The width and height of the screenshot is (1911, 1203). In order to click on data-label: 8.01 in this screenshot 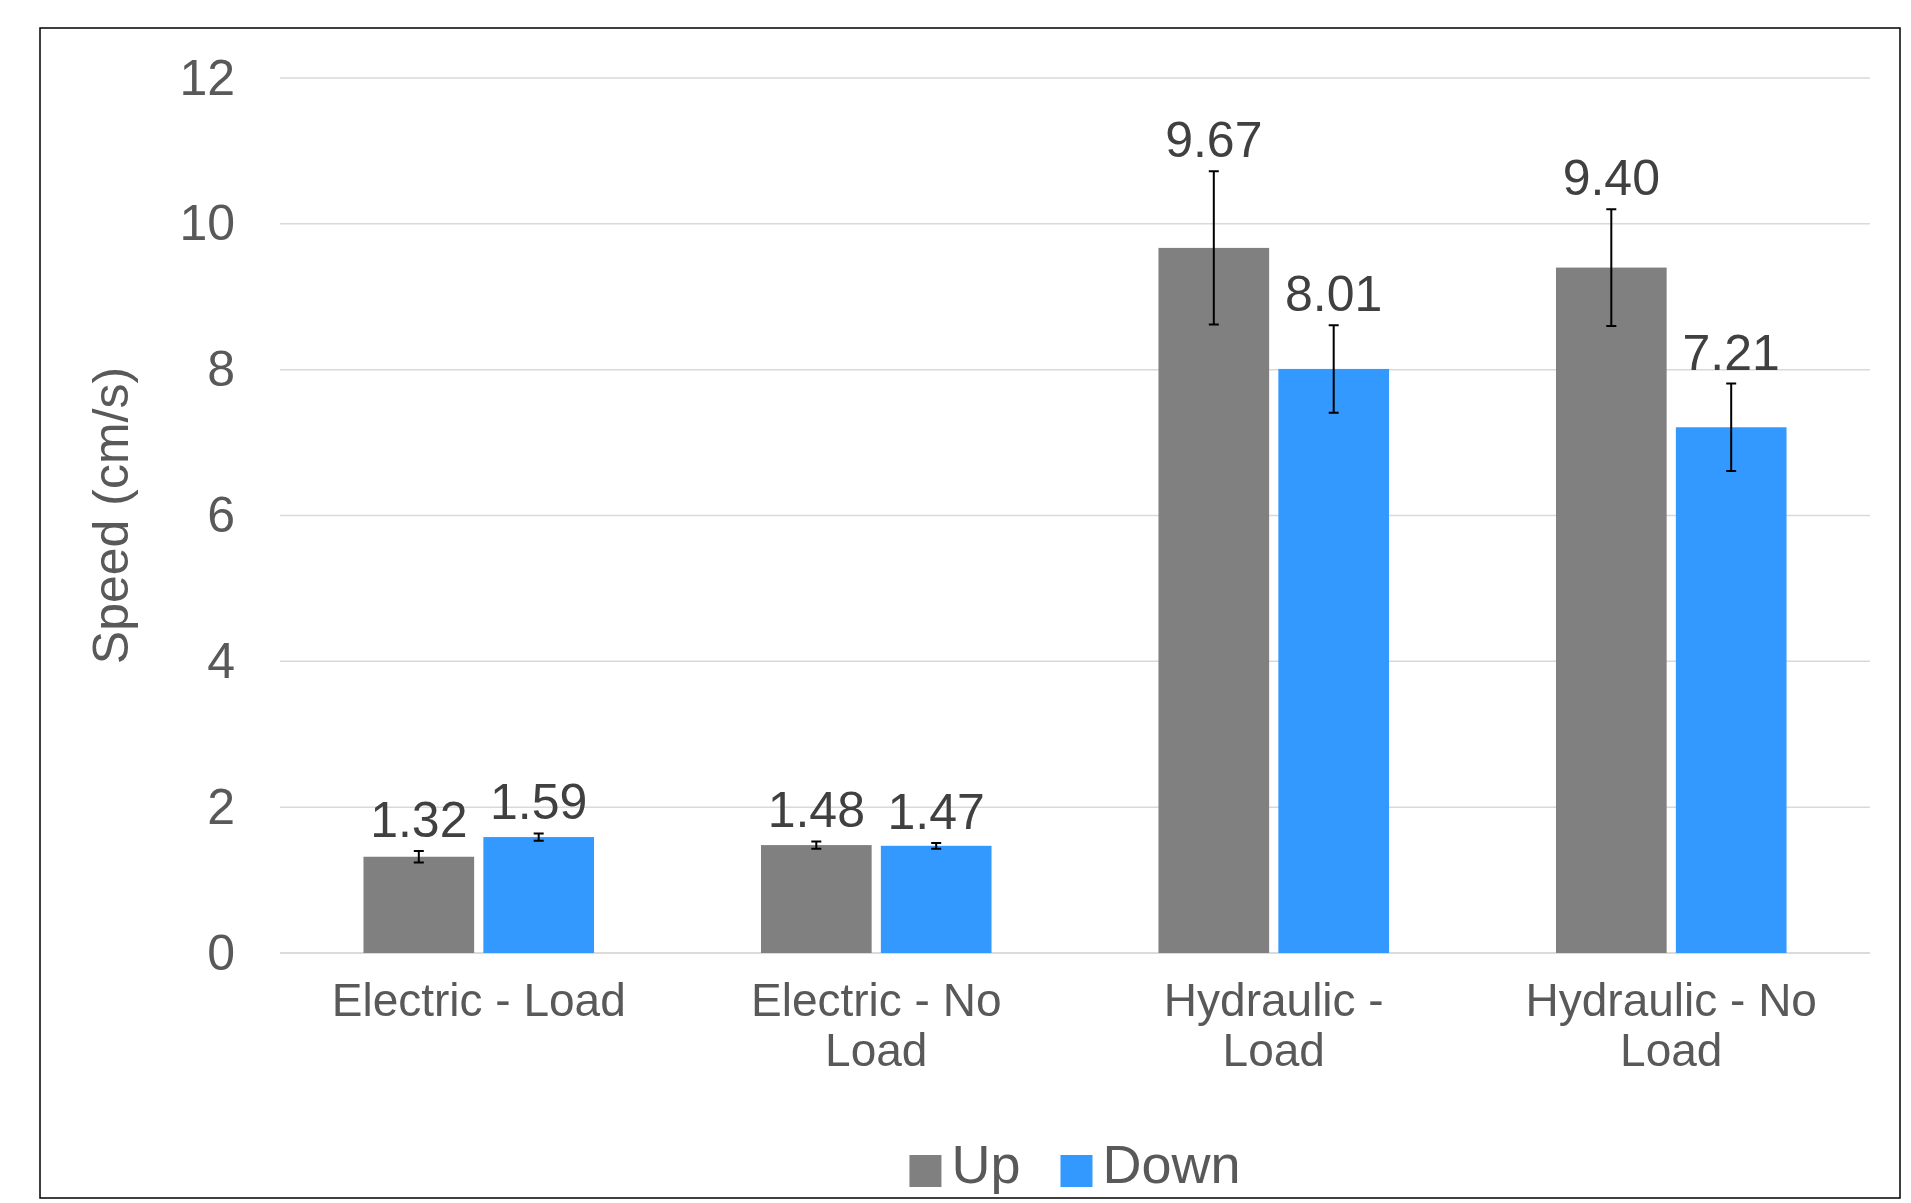, I will do `click(1334, 294)`.